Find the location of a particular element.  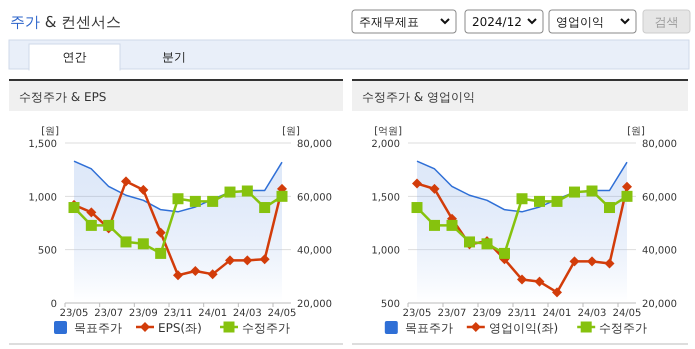

legend-label: EPS(좌) is located at coordinates (180, 328).